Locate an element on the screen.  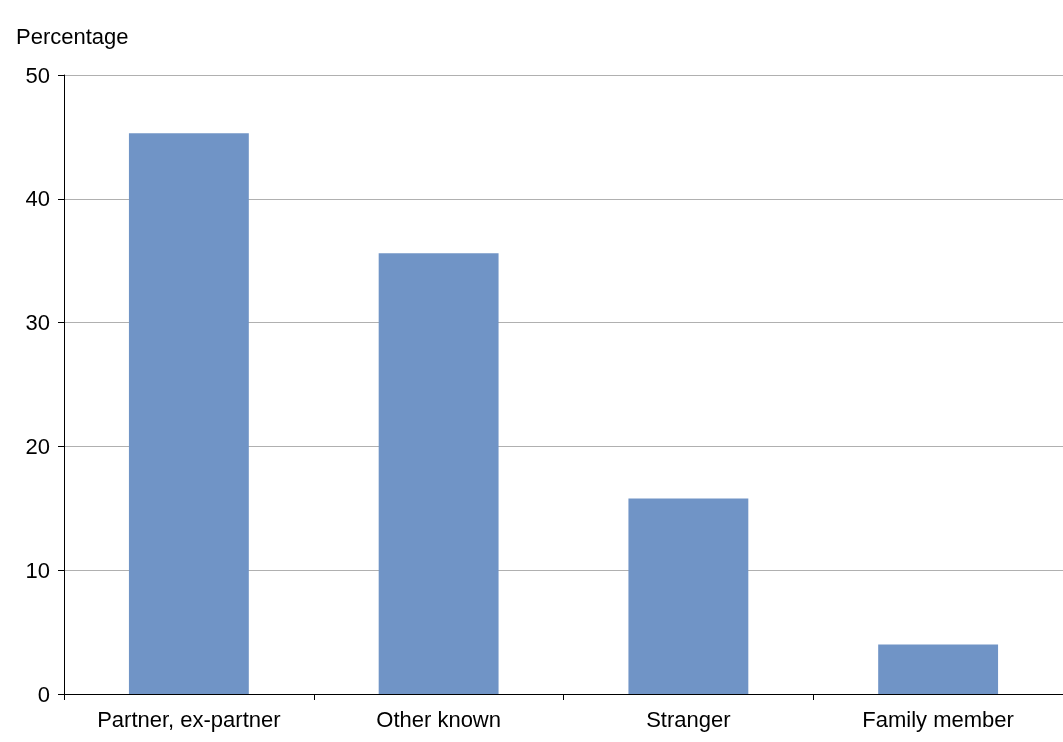
y-tick-label: 10 is located at coordinates (37, 570).